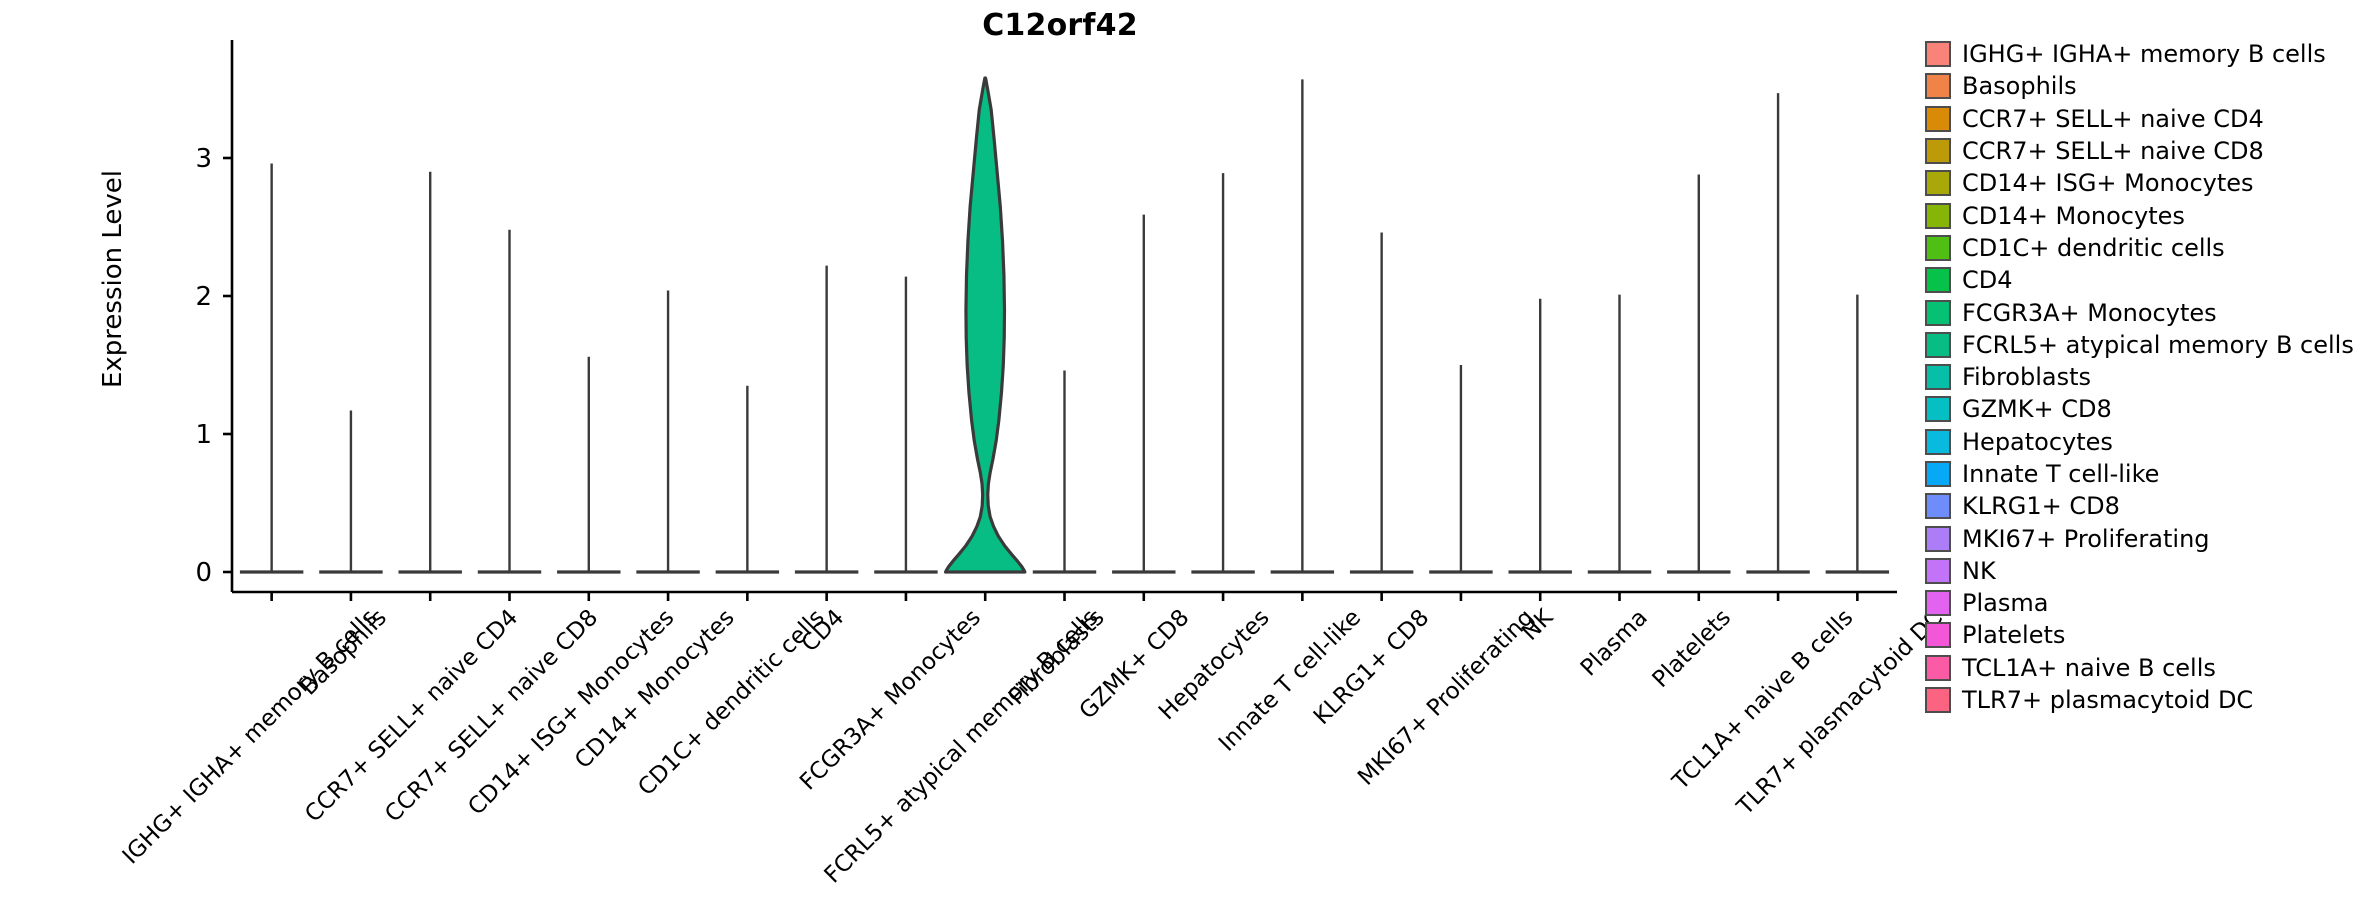 This screenshot has width=2362, height=900. Describe the element at coordinates (2140, 635) in the screenshot. I see `legend-item: Platelets` at that location.